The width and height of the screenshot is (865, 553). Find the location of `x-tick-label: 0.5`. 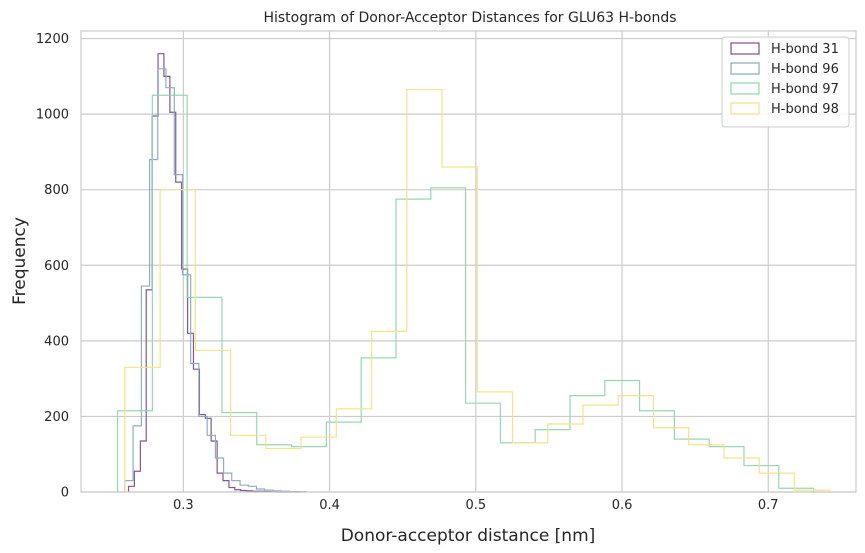

x-tick-label: 0.5 is located at coordinates (475, 505).